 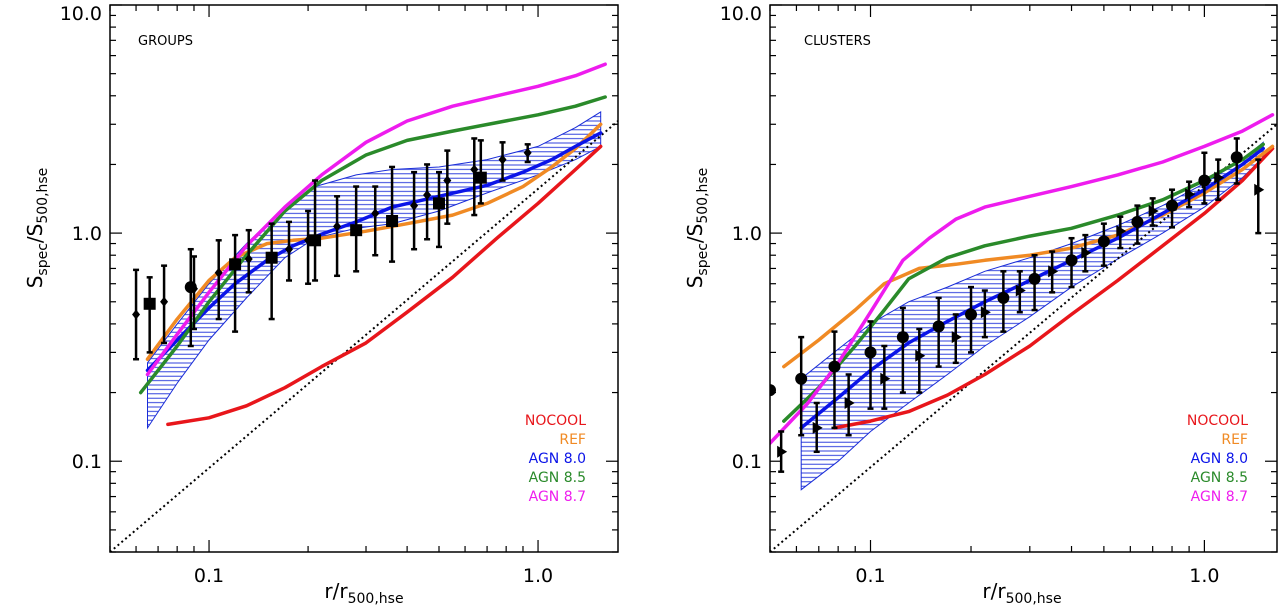 What do you see at coordinates (837, 41) in the screenshot?
I see `panel-label-clusters: CLUSTERS` at bounding box center [837, 41].